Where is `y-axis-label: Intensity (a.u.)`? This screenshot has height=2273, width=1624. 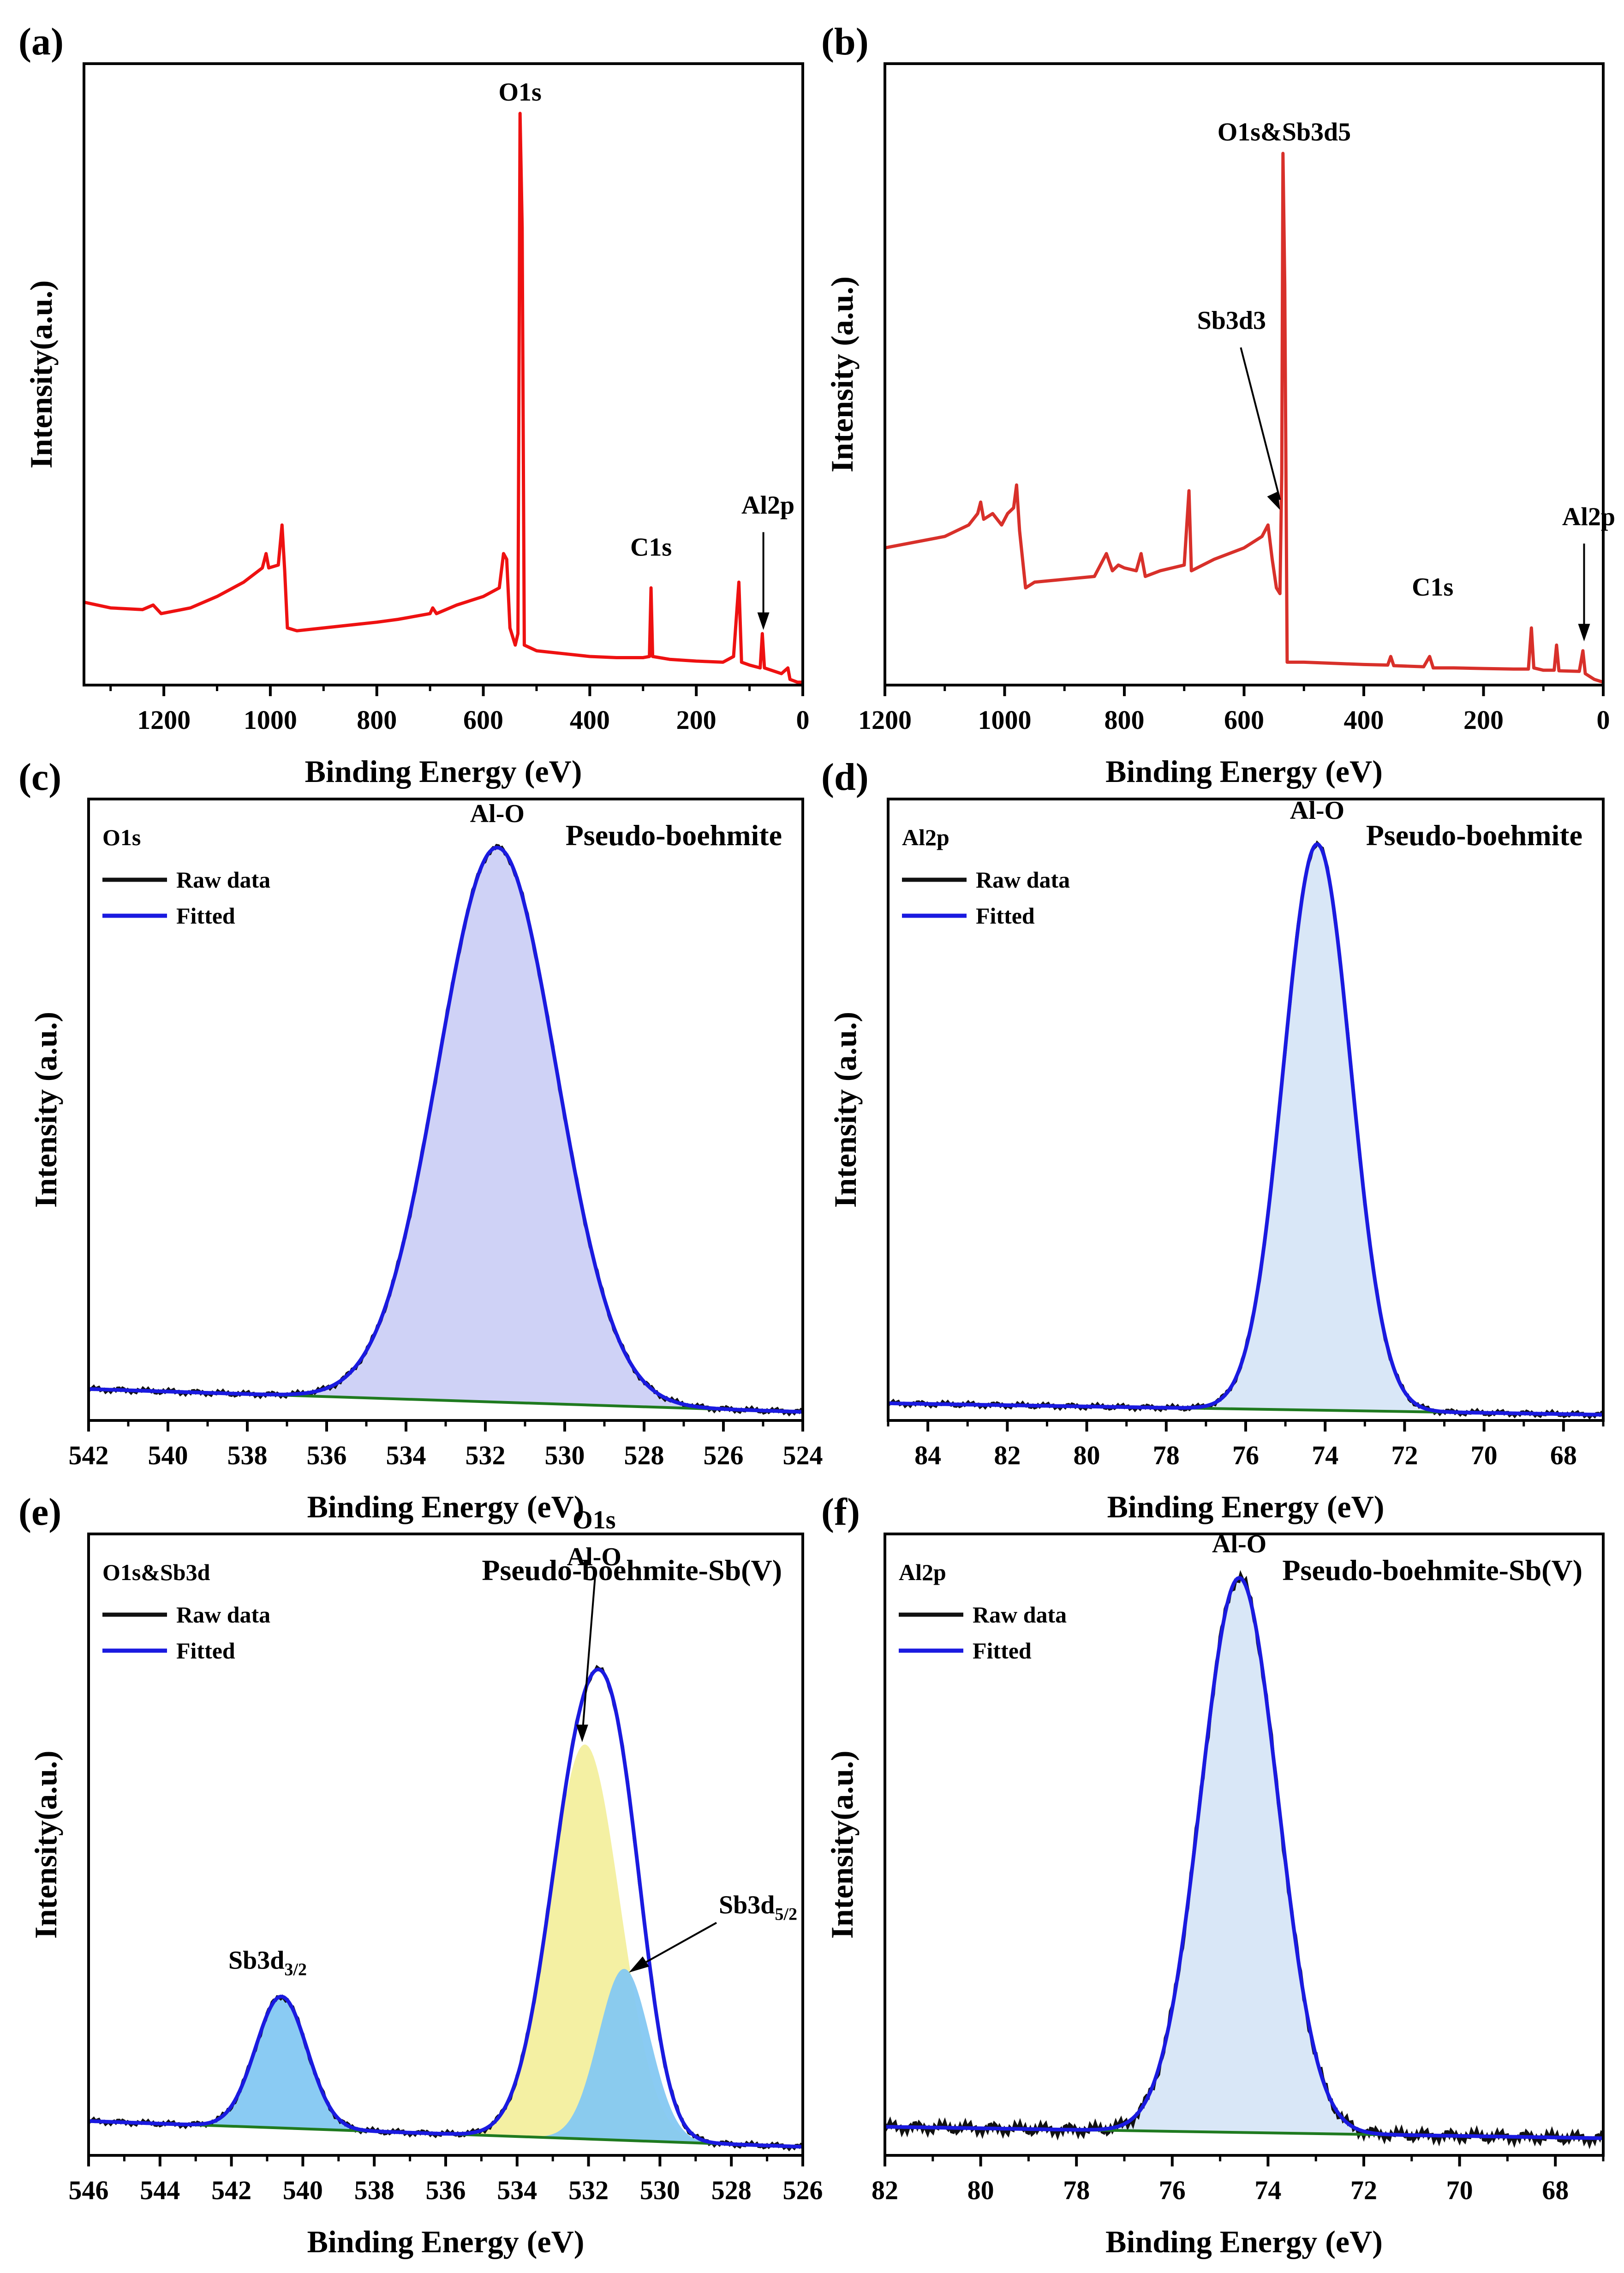
y-axis-label: Intensity (a.u.) is located at coordinates (845, 1110).